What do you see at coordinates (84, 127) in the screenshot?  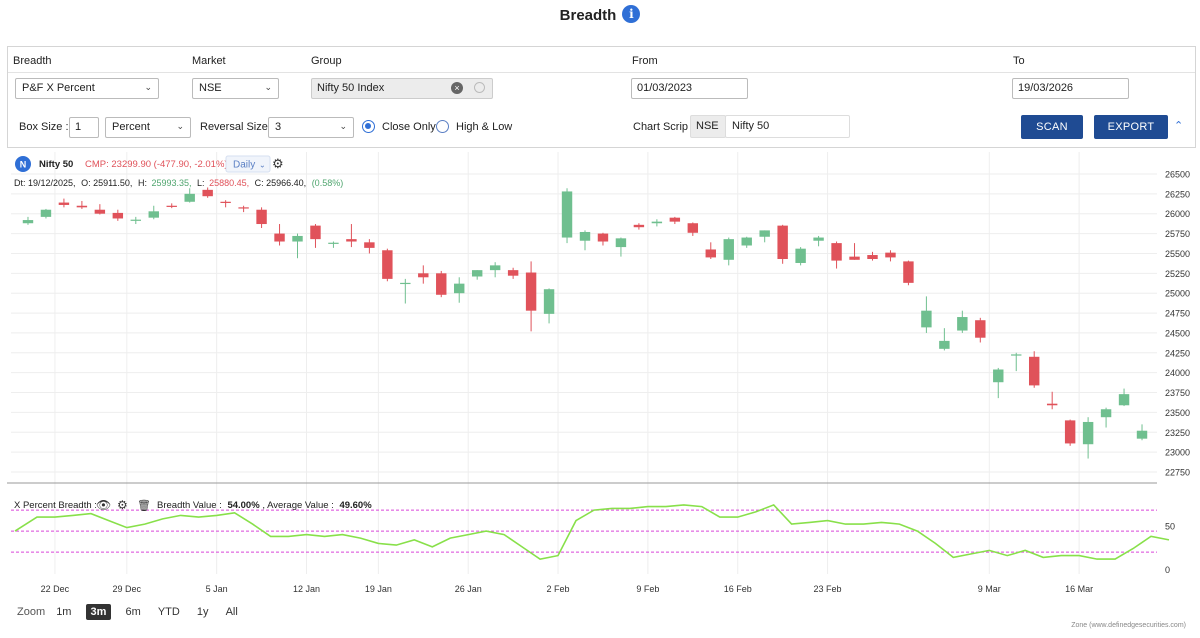 I see `box-size-input: 1` at bounding box center [84, 127].